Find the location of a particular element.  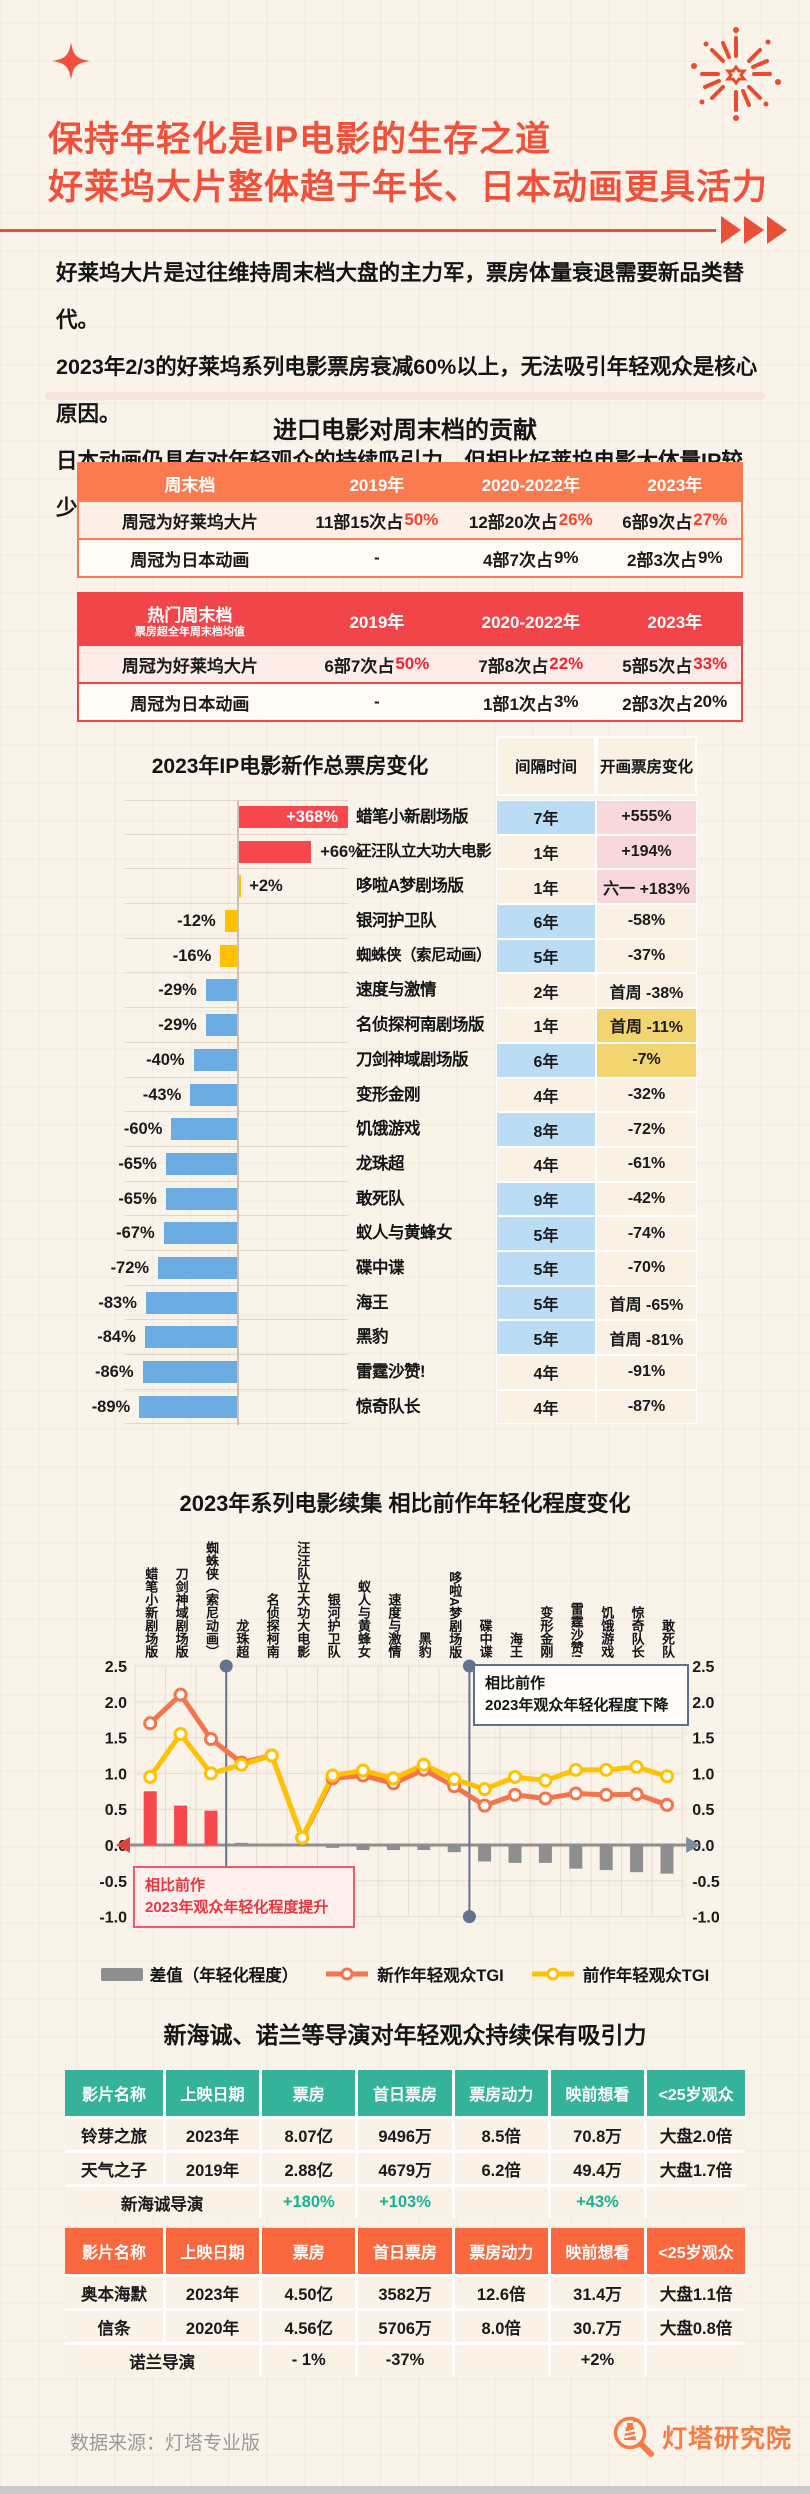

bar-row: -60% 饥饿游戏 8年 -72% is located at coordinates (405, 1129).